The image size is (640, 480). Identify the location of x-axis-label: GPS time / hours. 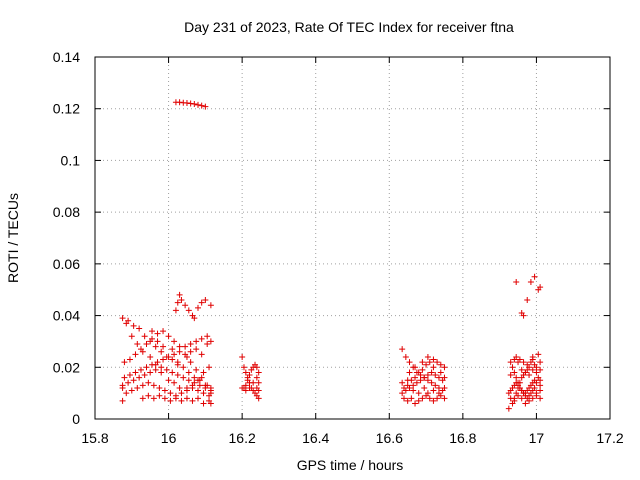
(350, 465).